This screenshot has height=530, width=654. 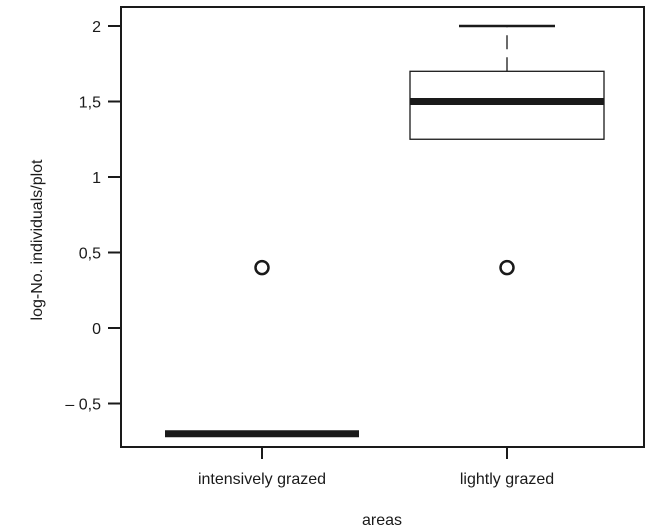 What do you see at coordinates (507, 479) in the screenshot?
I see `x-tick-label-1: lightly grazed` at bounding box center [507, 479].